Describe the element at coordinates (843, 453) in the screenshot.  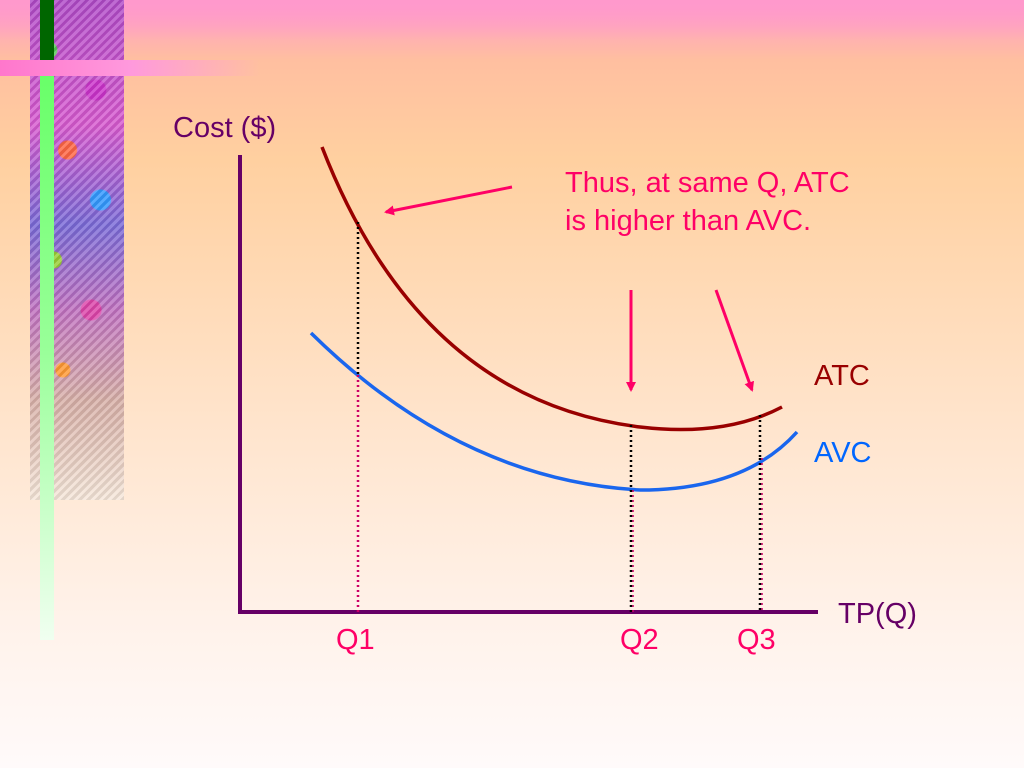
I see `avc-curve-label: AVC` at that location.